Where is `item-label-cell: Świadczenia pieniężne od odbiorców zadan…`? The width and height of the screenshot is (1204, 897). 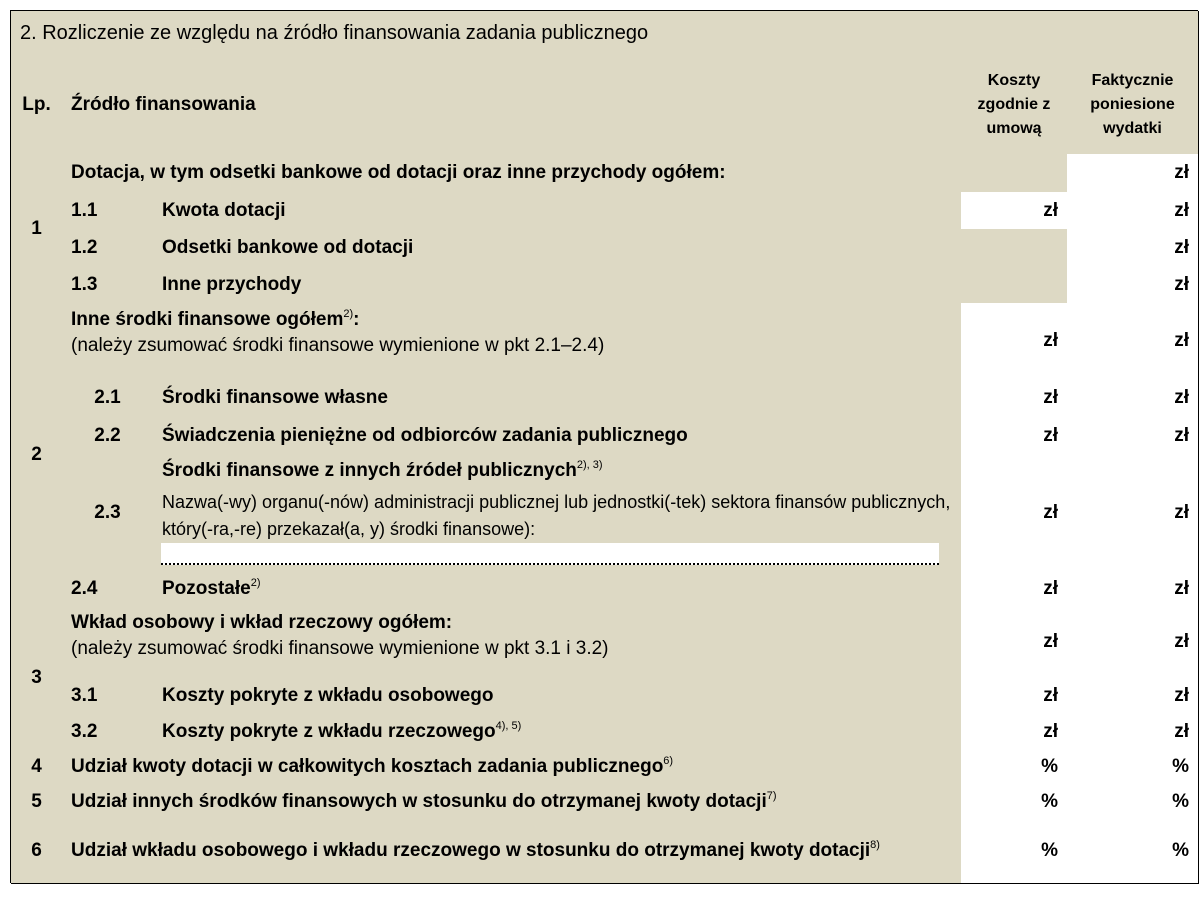 item-label-cell: Świadczenia pieniężne od odbiorców zadan… is located at coordinates (557, 436).